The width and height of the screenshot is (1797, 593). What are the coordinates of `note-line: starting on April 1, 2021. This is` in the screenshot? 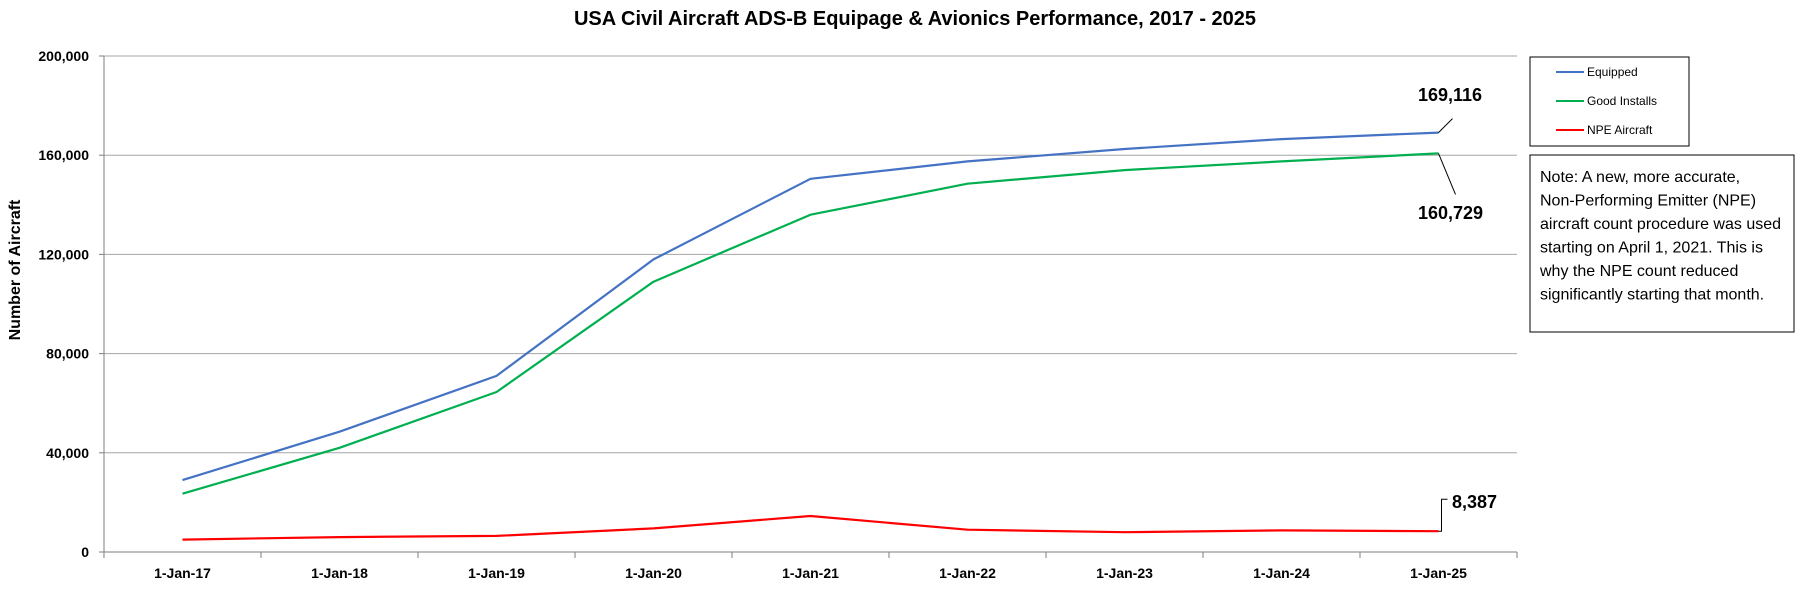 It's located at (1651, 248).